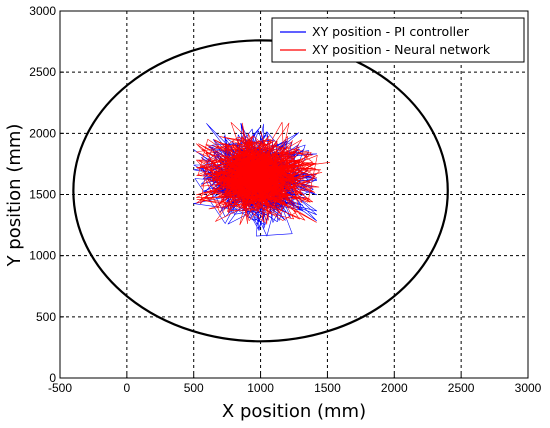 This screenshot has height=428, width=550. I want to click on series-layer, so click(262, 179).